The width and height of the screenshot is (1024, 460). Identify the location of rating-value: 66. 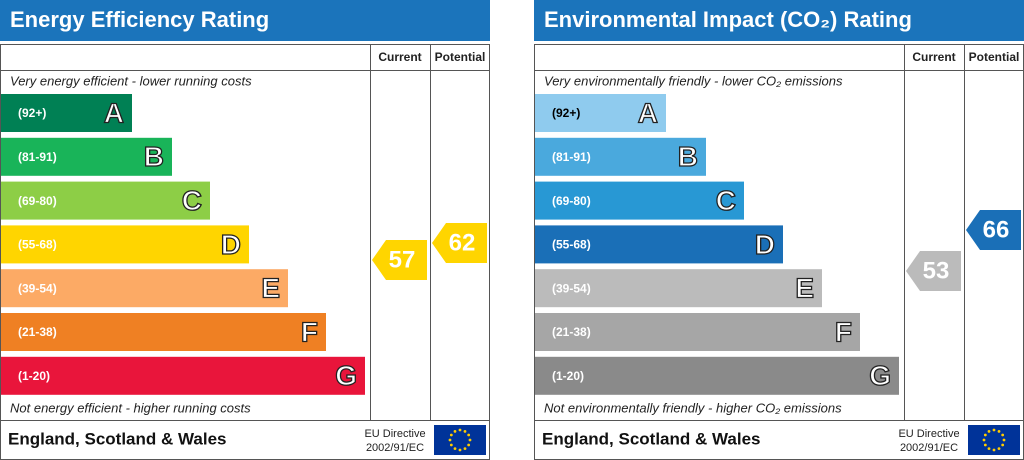
(996, 229).